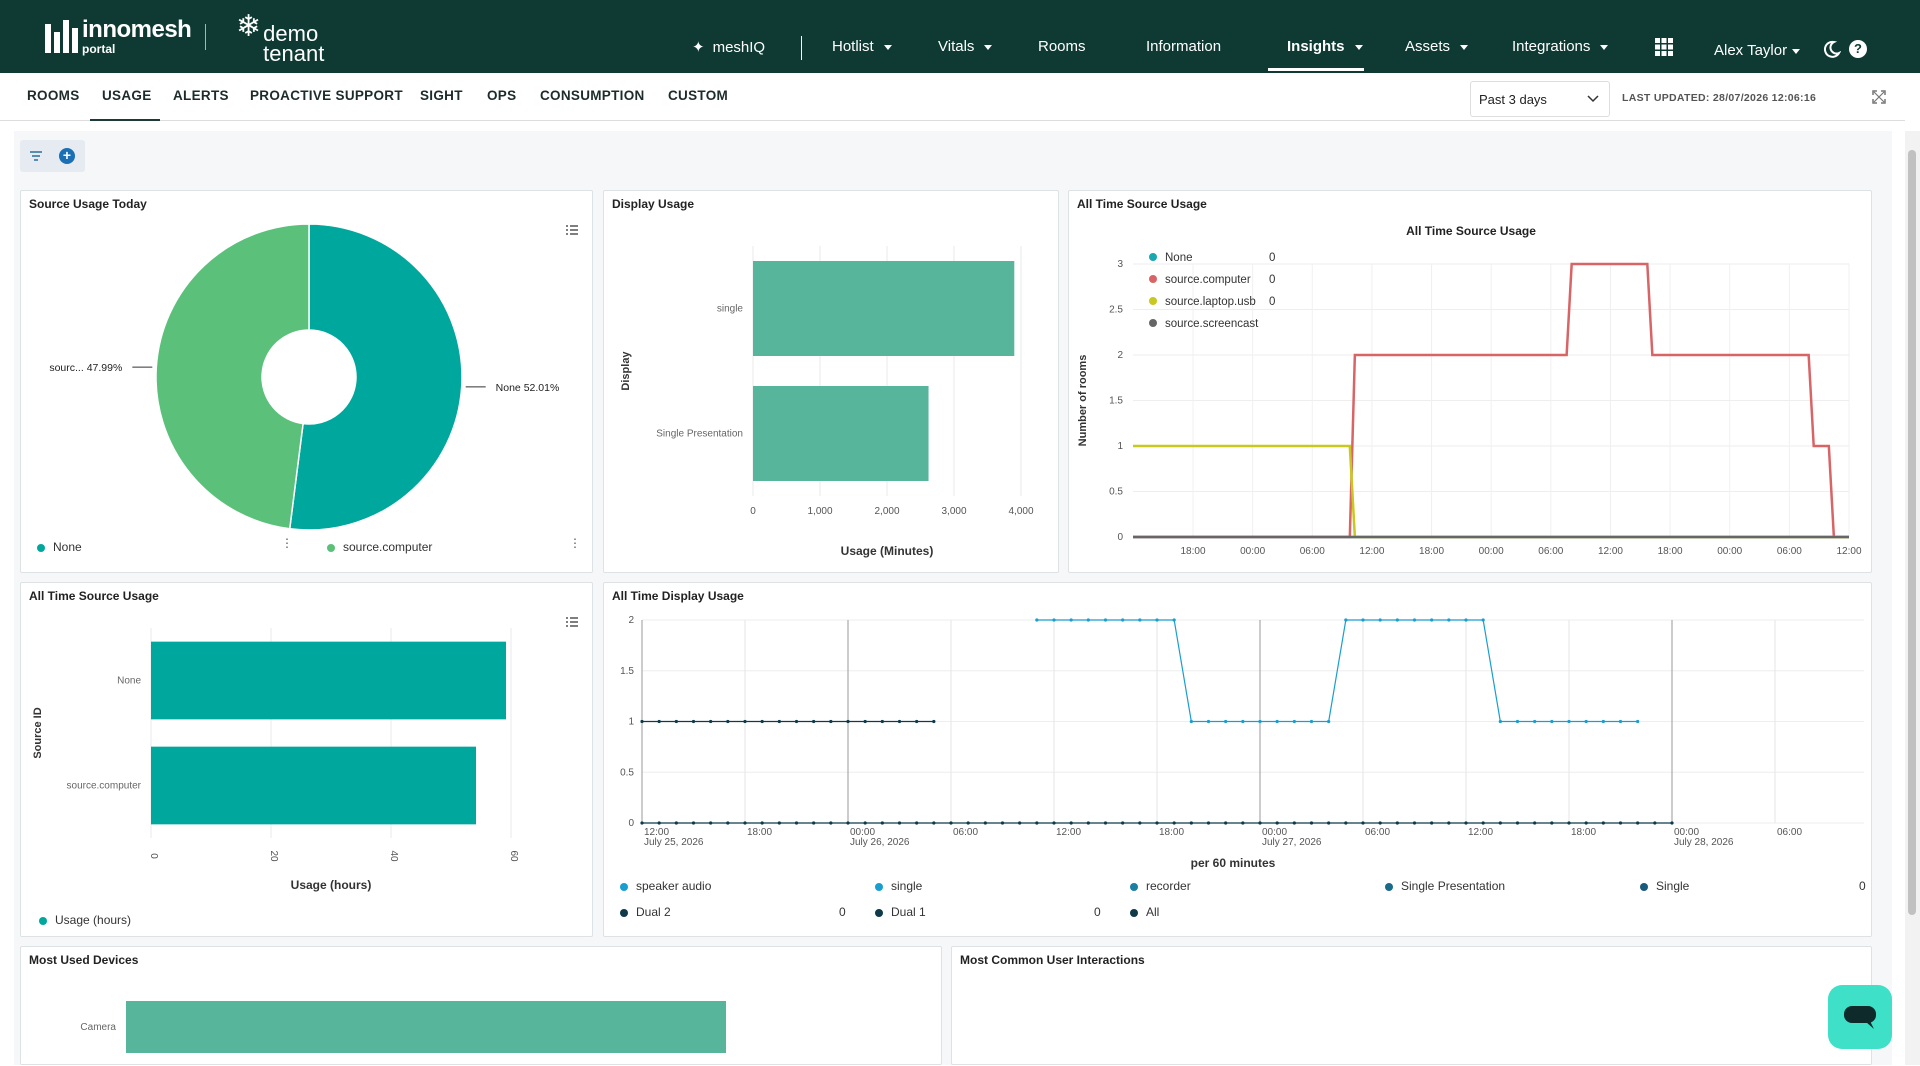 This screenshot has height=1066, width=1920. I want to click on logo-mark-icon, so click(61, 36).